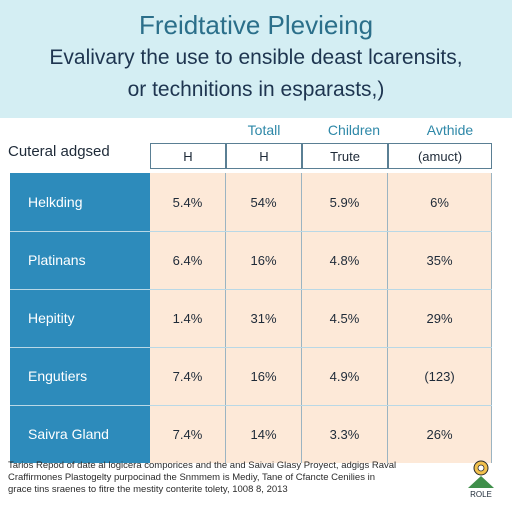 This screenshot has height=512, width=512. Describe the element at coordinates (345, 156) in the screenshot. I see `column-header-3: Trute` at that location.